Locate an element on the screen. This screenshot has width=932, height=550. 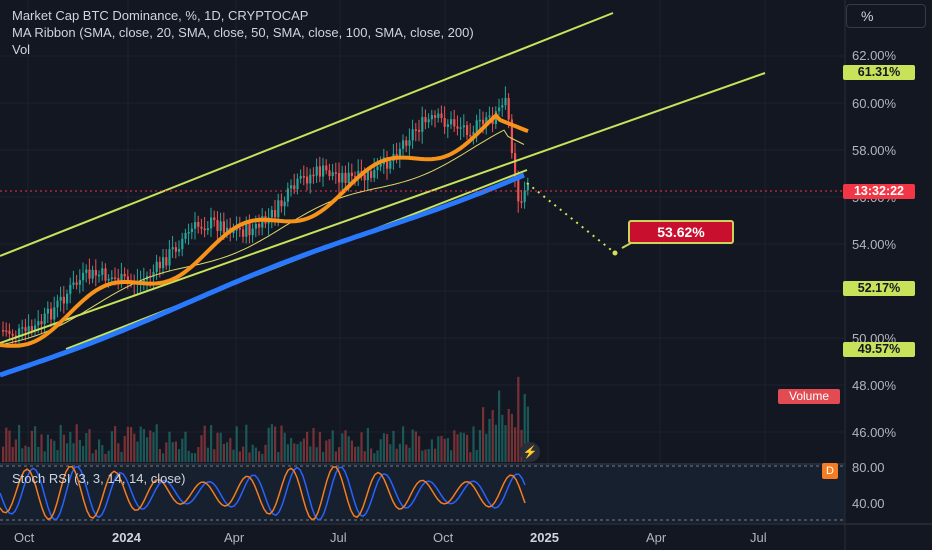
lightning-icon: ⚡ is located at coordinates (530, 452).